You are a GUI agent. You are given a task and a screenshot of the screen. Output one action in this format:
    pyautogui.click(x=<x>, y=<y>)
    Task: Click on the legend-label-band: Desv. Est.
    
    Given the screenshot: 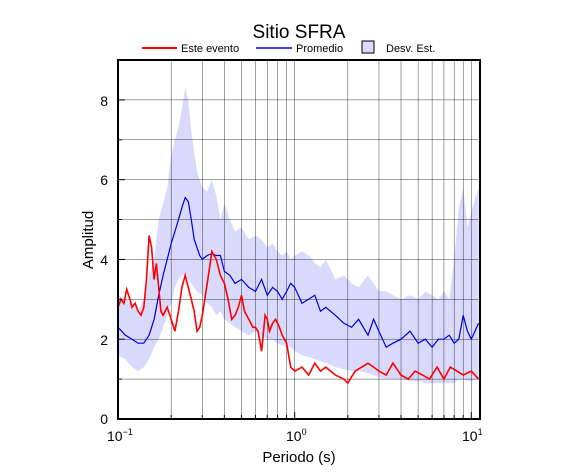 What is the action you would take?
    pyautogui.click(x=410, y=49)
    